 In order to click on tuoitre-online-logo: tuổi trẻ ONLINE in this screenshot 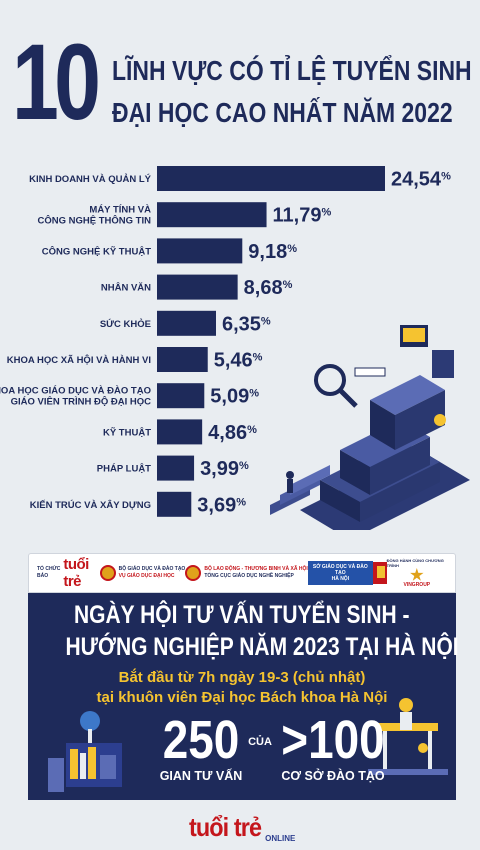, I will do `click(240, 827)`.